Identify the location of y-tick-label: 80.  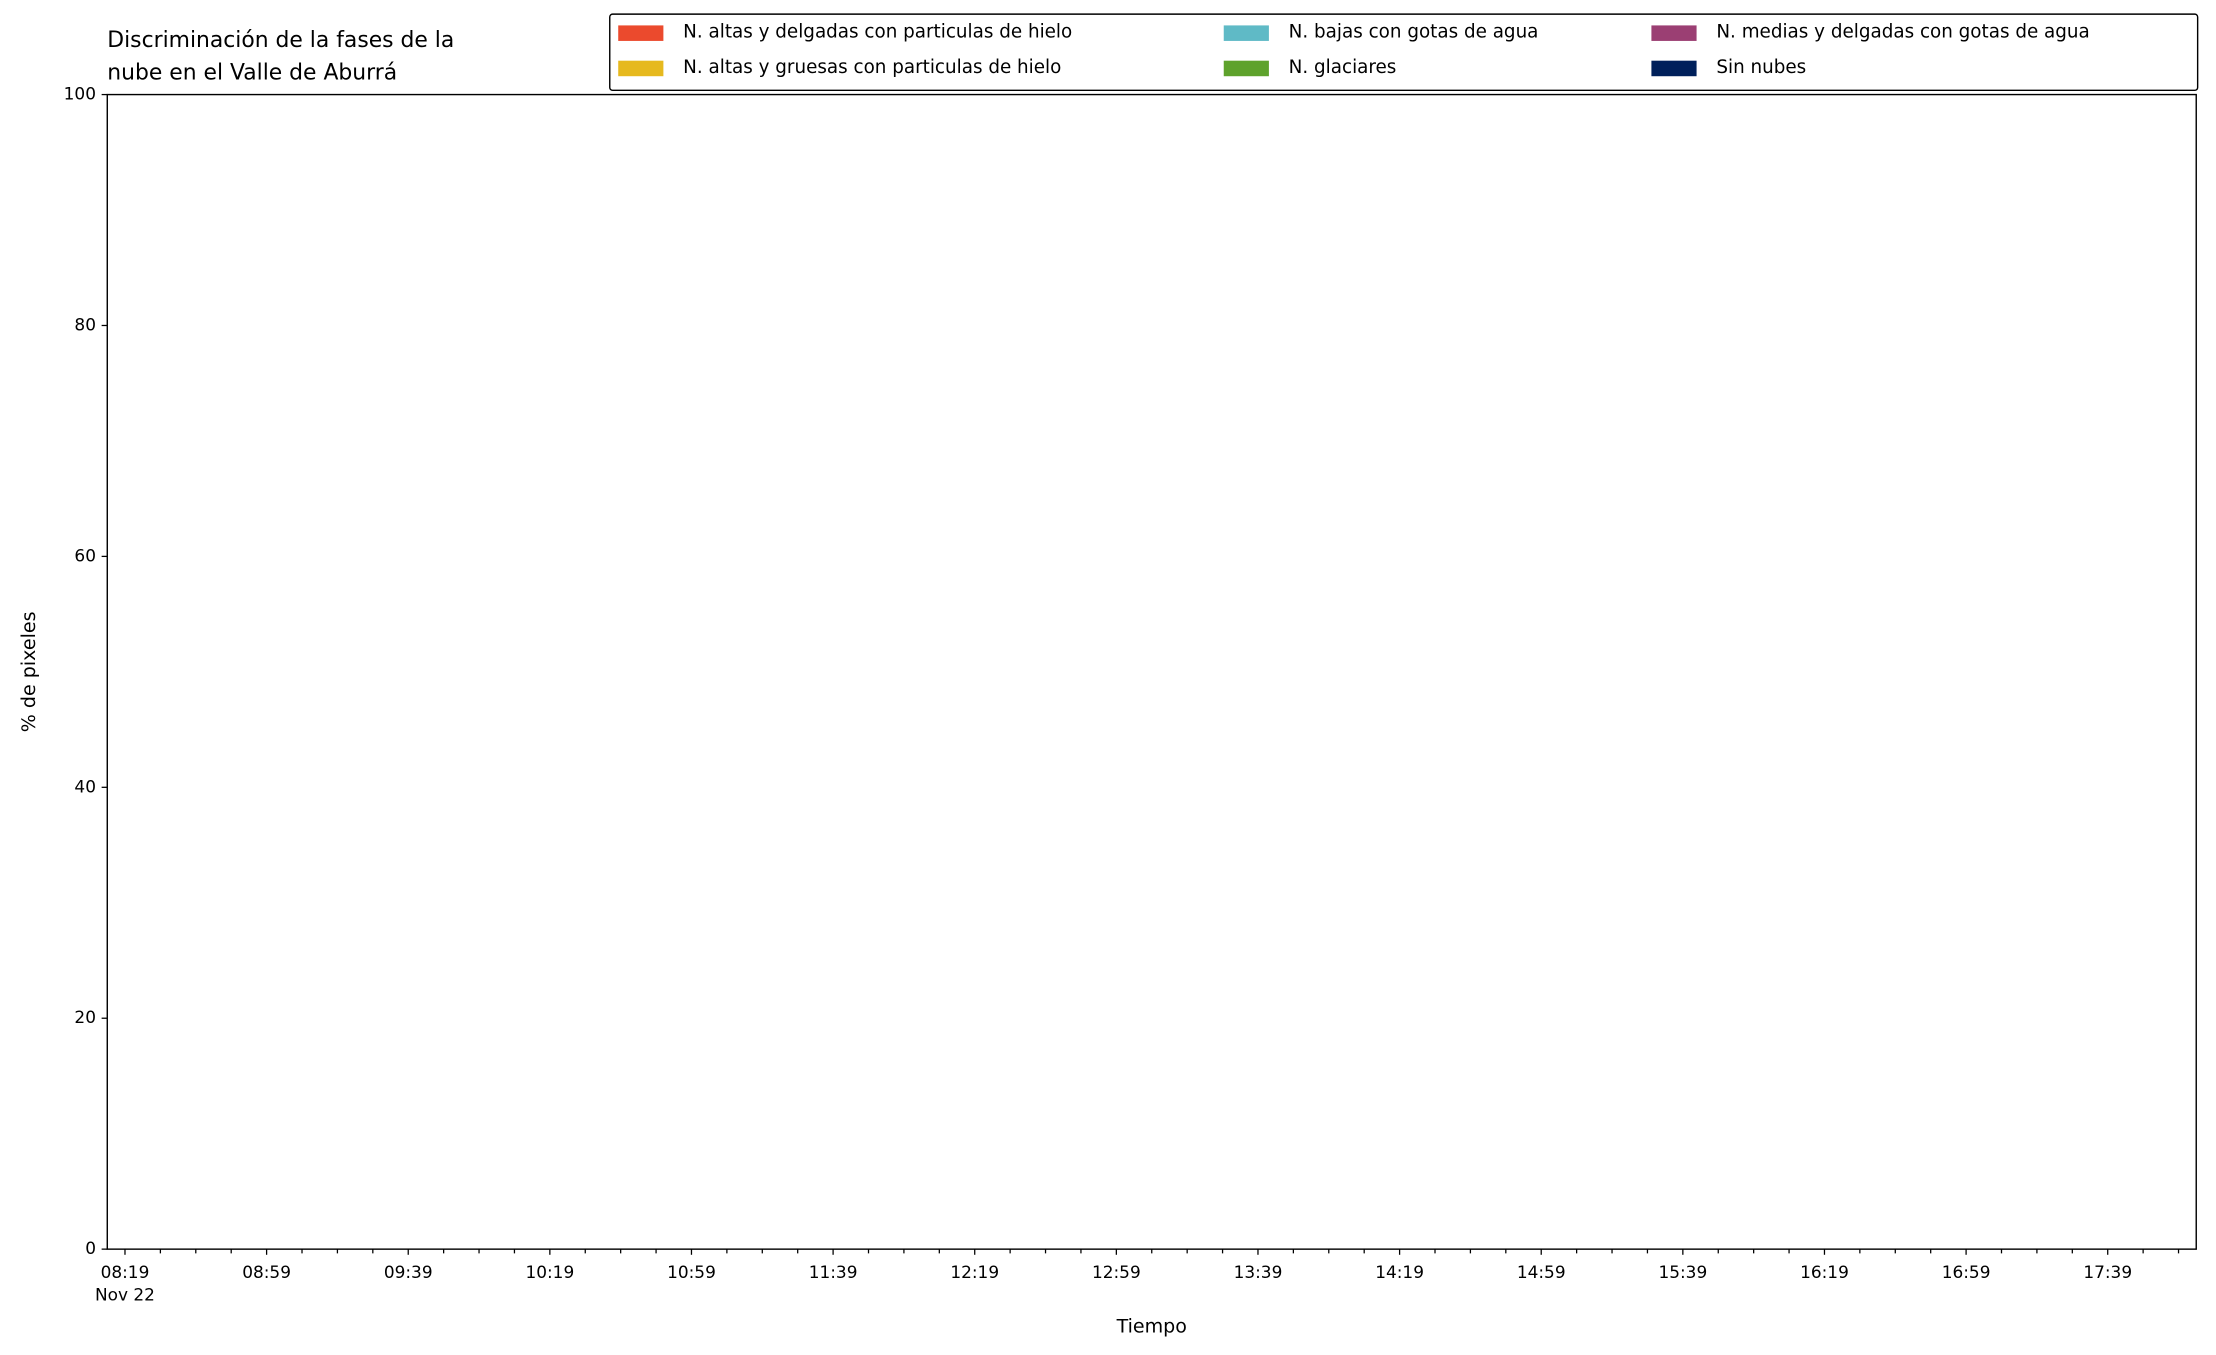
(85, 324).